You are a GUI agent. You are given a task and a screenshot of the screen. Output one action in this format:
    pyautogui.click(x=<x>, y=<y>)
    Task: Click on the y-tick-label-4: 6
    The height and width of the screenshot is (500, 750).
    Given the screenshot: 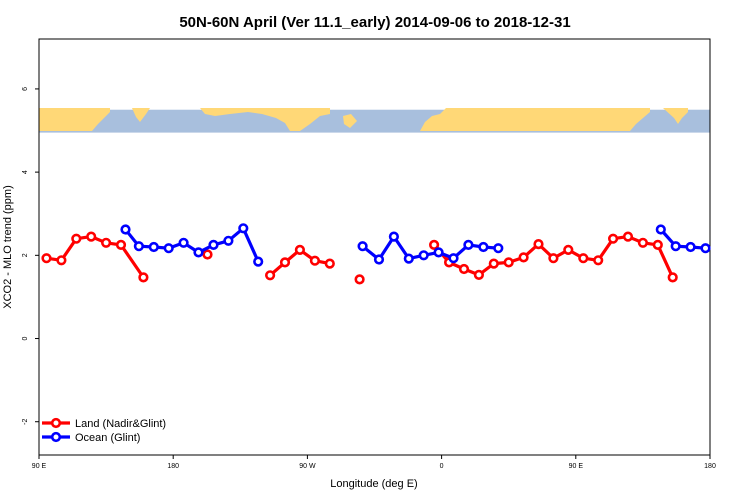 What is the action you would take?
    pyautogui.click(x=25, y=89)
    